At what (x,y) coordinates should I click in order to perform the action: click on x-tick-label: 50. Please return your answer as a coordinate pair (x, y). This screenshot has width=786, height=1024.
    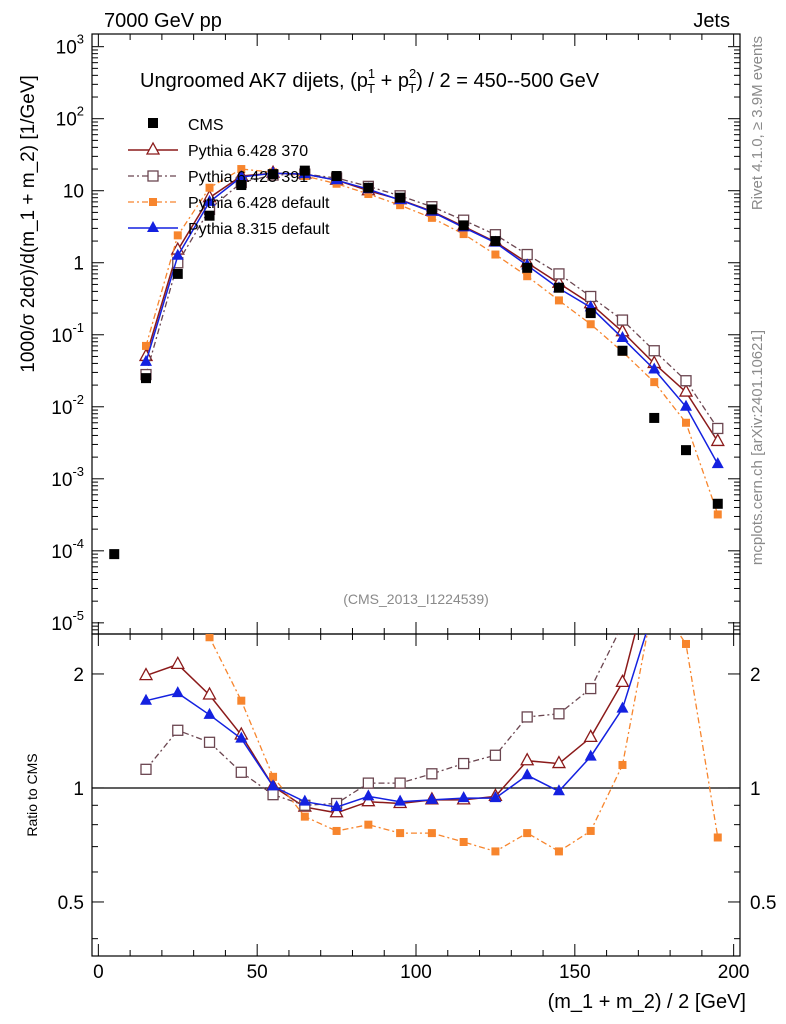
    Looking at the image, I should click on (257, 972).